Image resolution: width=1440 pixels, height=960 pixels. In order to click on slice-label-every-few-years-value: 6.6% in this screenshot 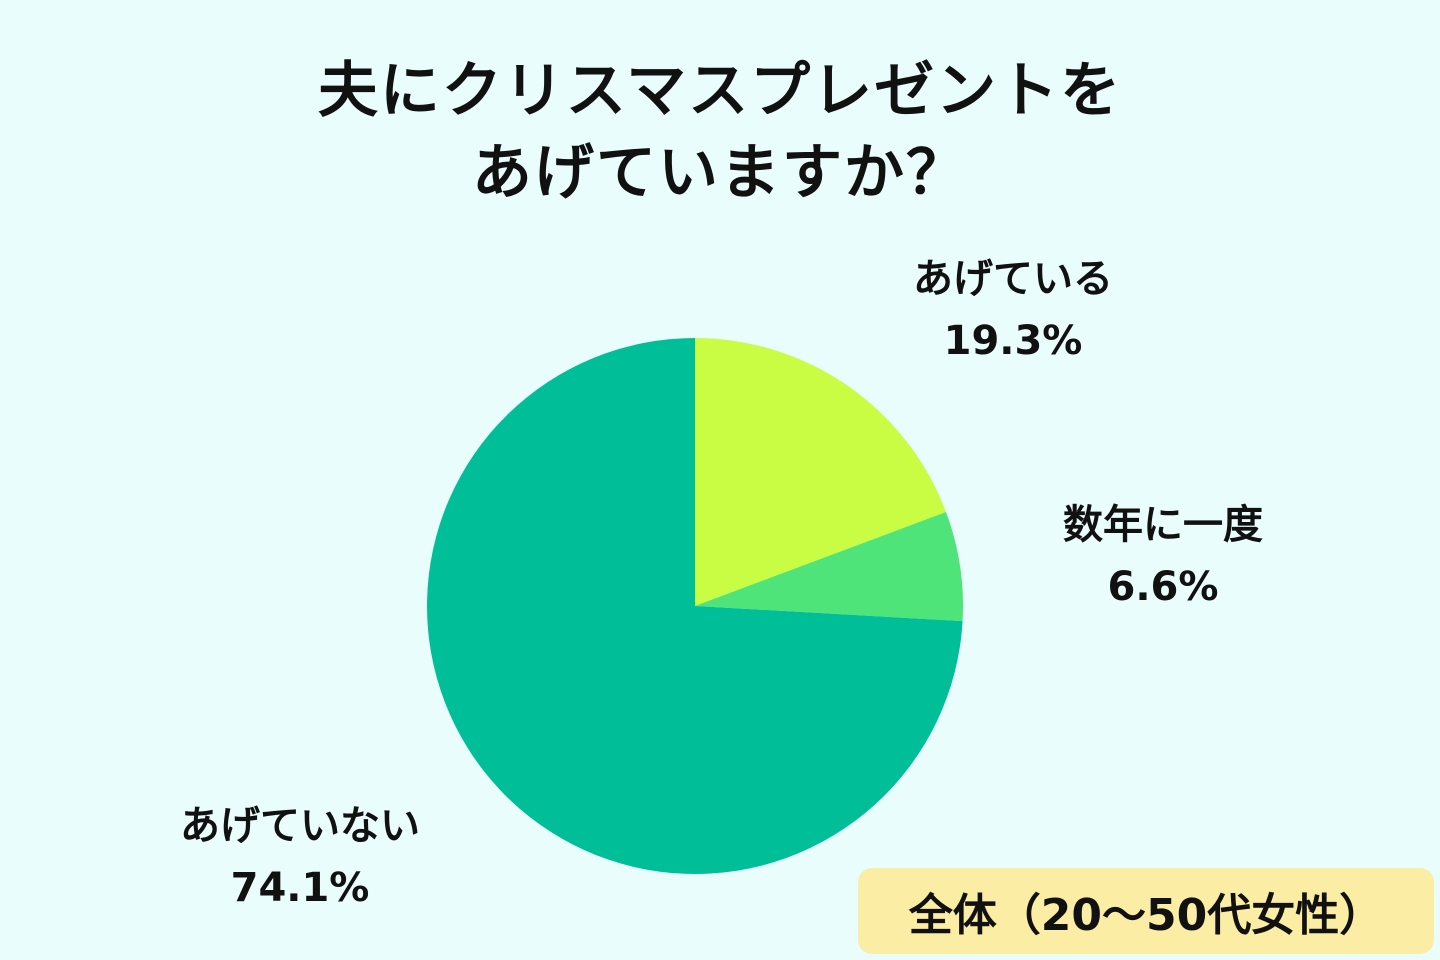, I will do `click(1163, 587)`.